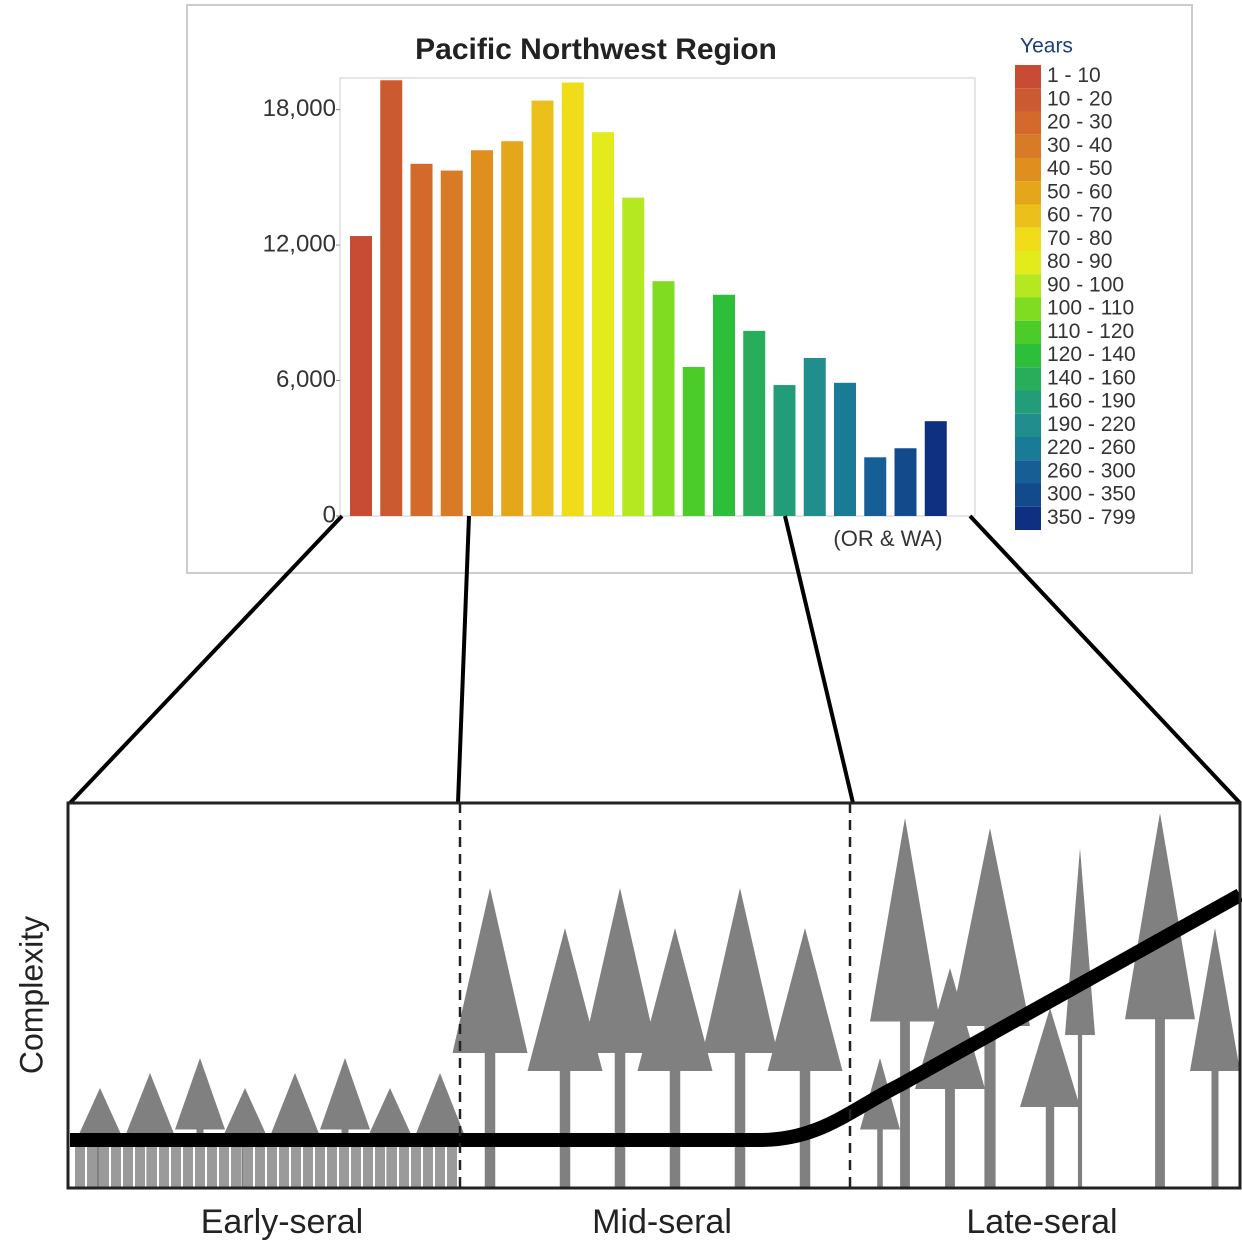 The width and height of the screenshot is (1242, 1246). I want to click on stage-label: Mid-seral, so click(662, 1222).